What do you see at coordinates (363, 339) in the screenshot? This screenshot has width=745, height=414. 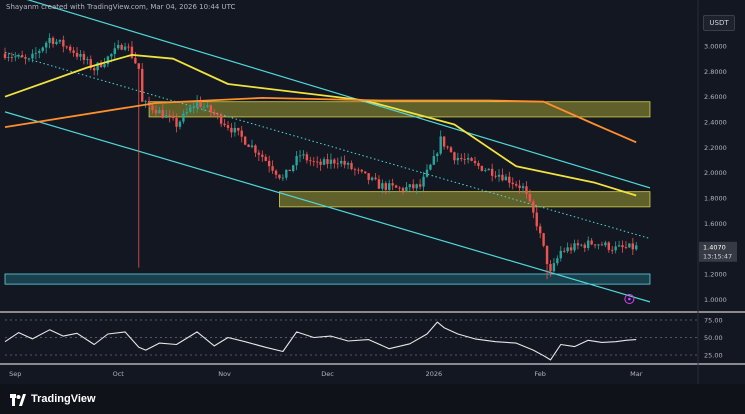 I see `rsi-pane: 75.00 50.00 25.00` at bounding box center [363, 339].